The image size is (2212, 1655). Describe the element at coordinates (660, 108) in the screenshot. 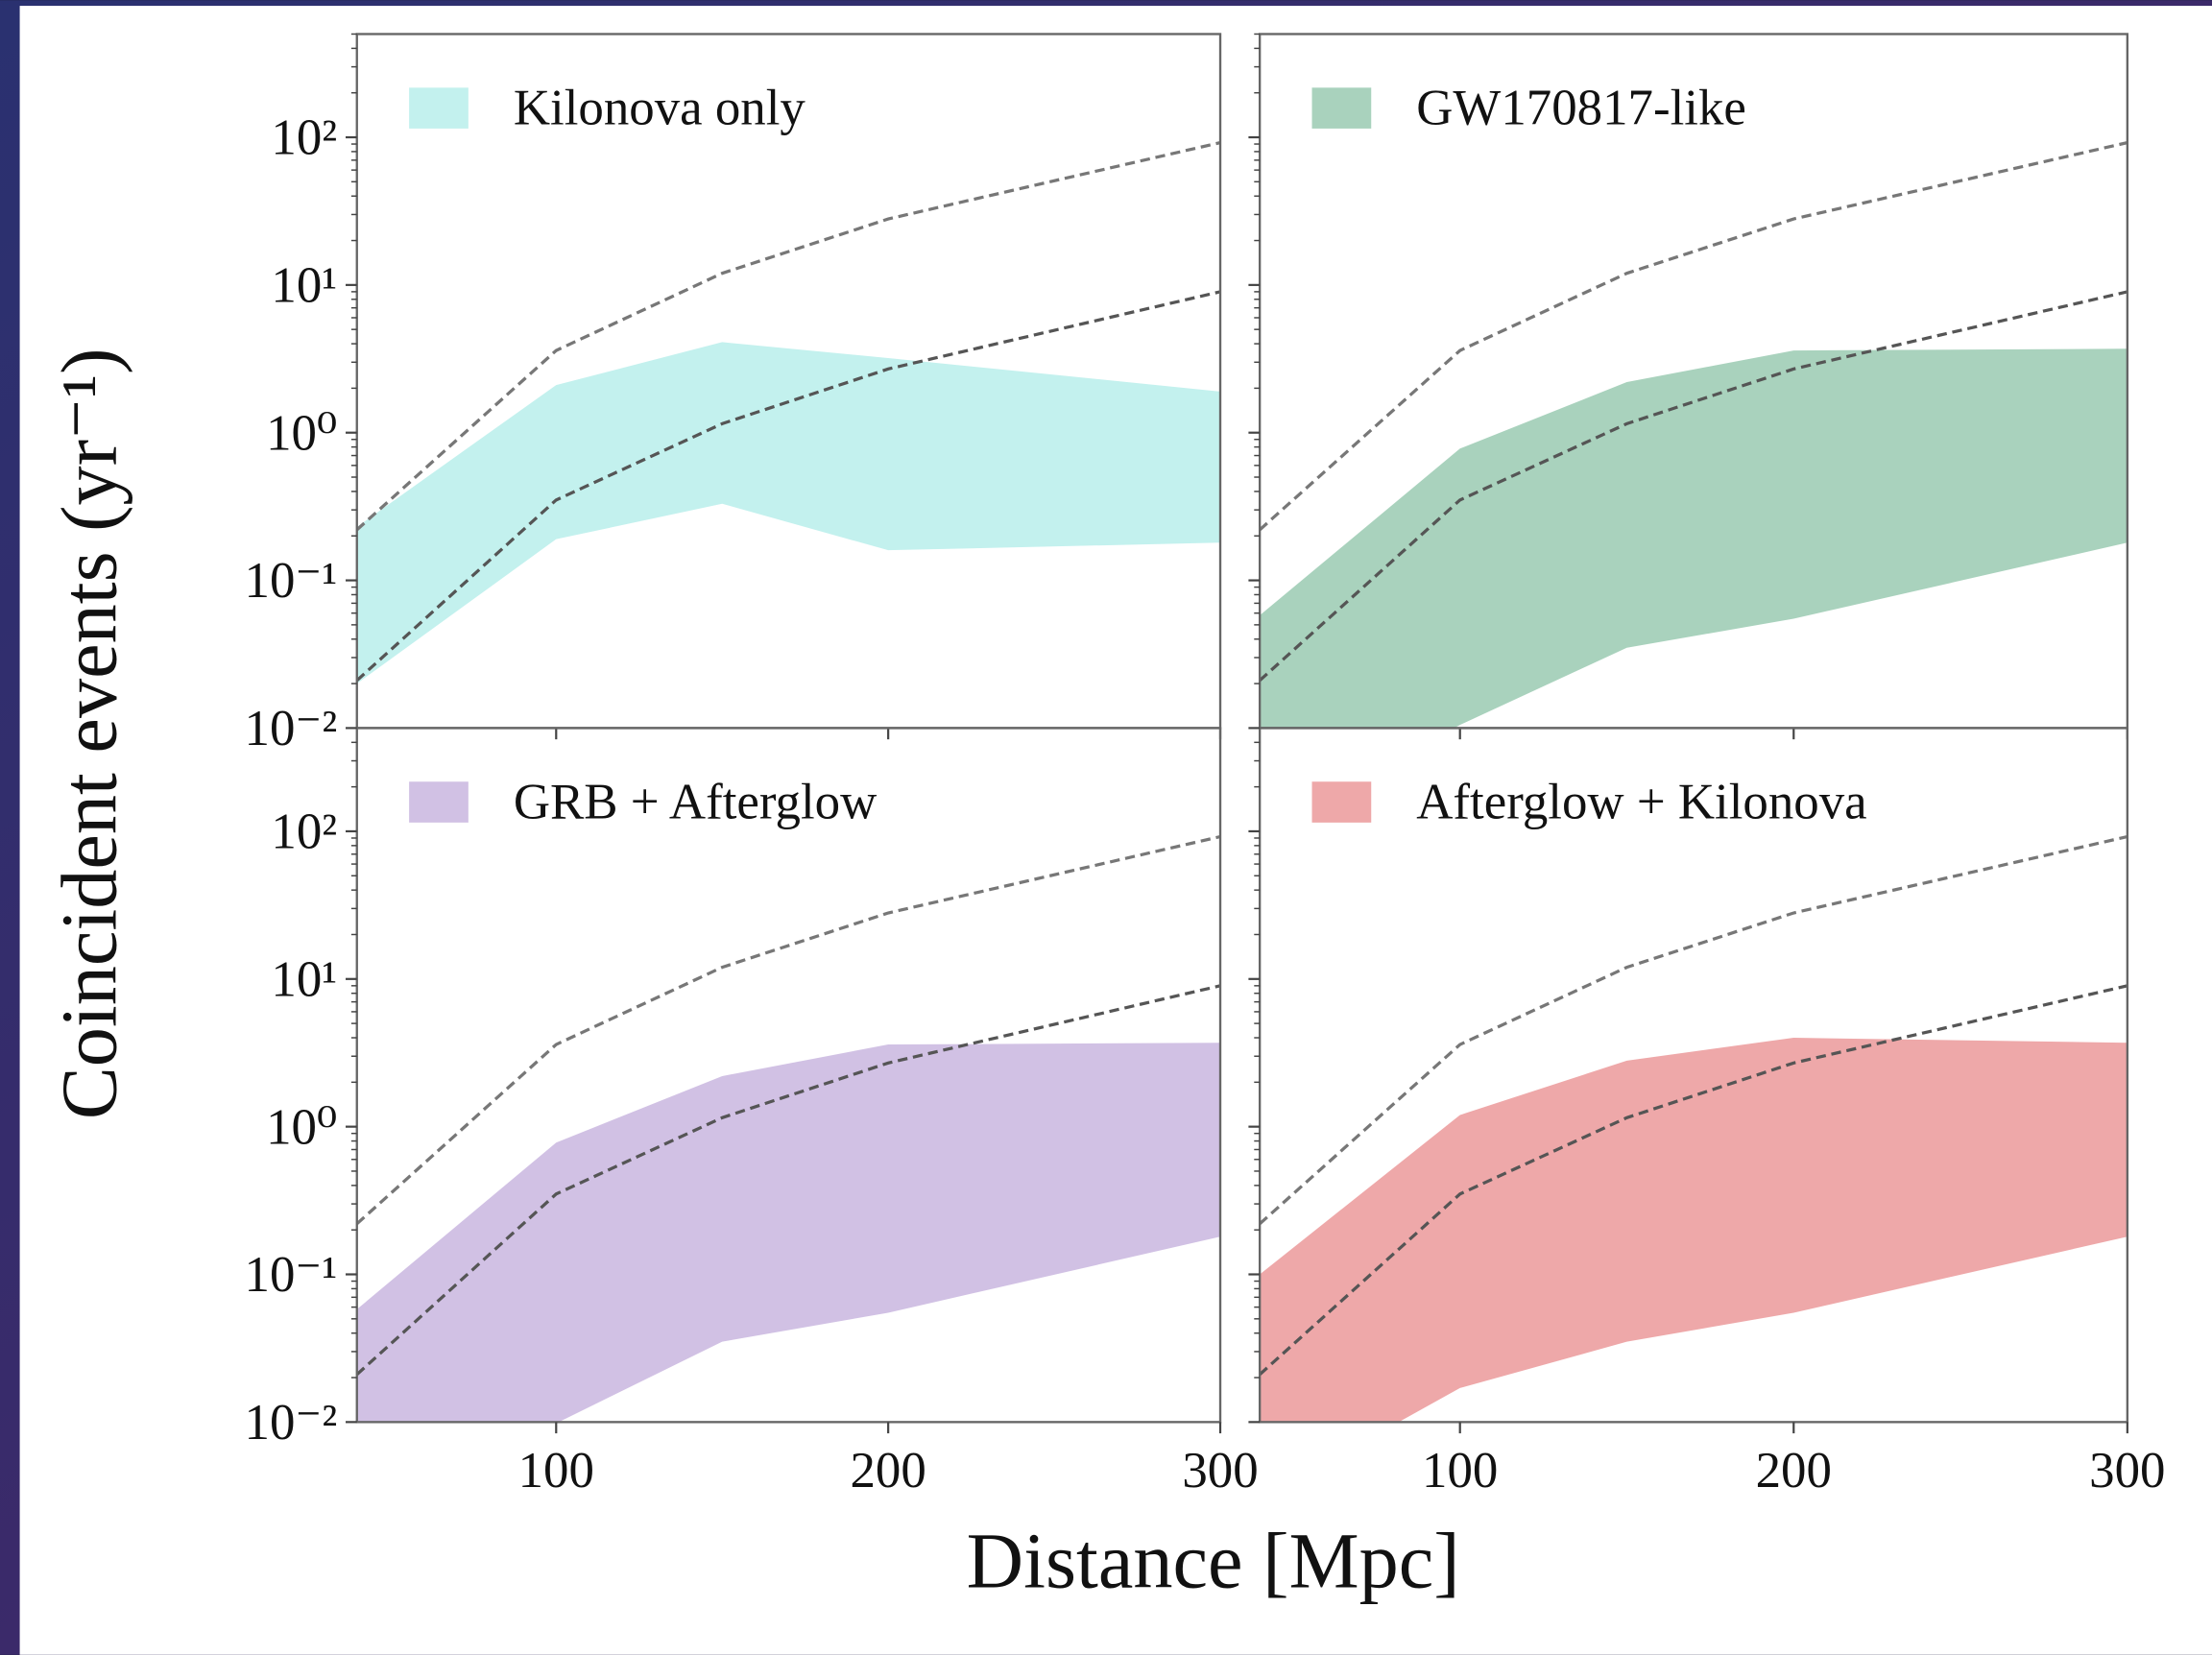

I see `legend-label: Kilonova only` at that location.